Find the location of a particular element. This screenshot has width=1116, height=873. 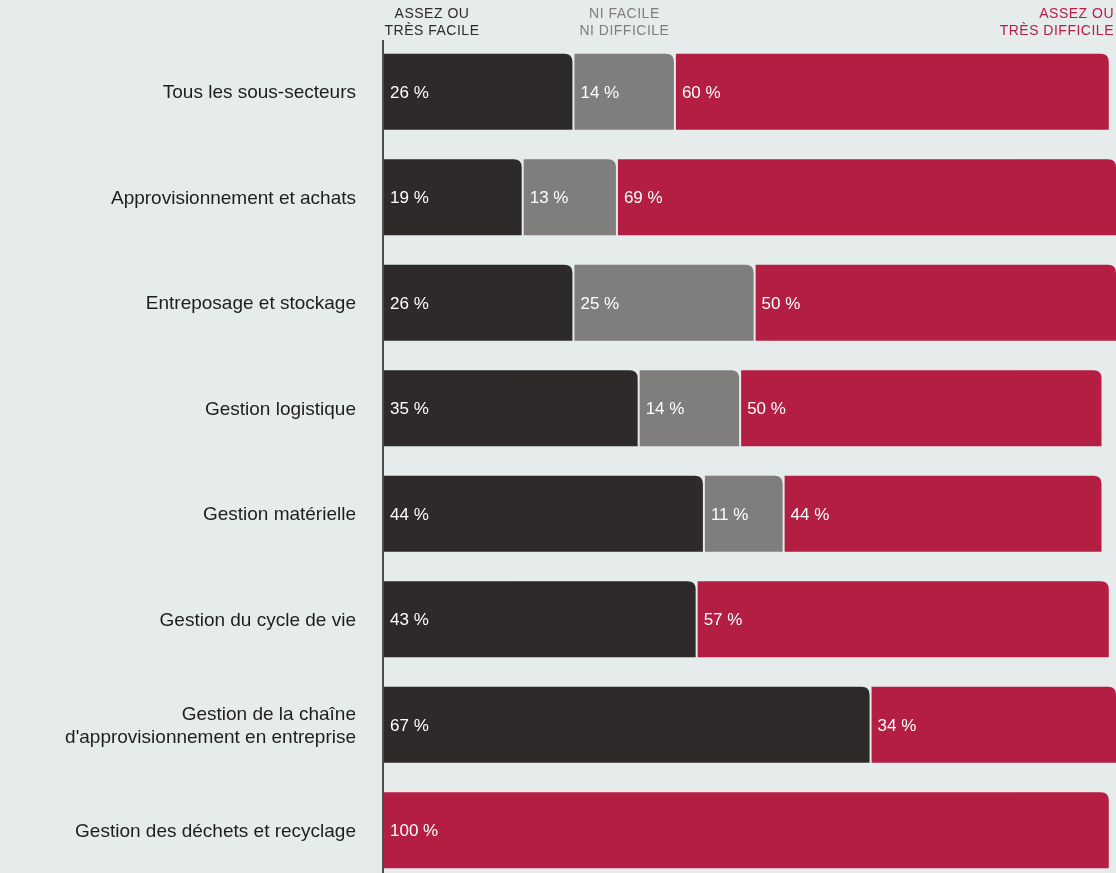

series-label: NI FACILE NI DIFFICILE is located at coordinates (624, 21).